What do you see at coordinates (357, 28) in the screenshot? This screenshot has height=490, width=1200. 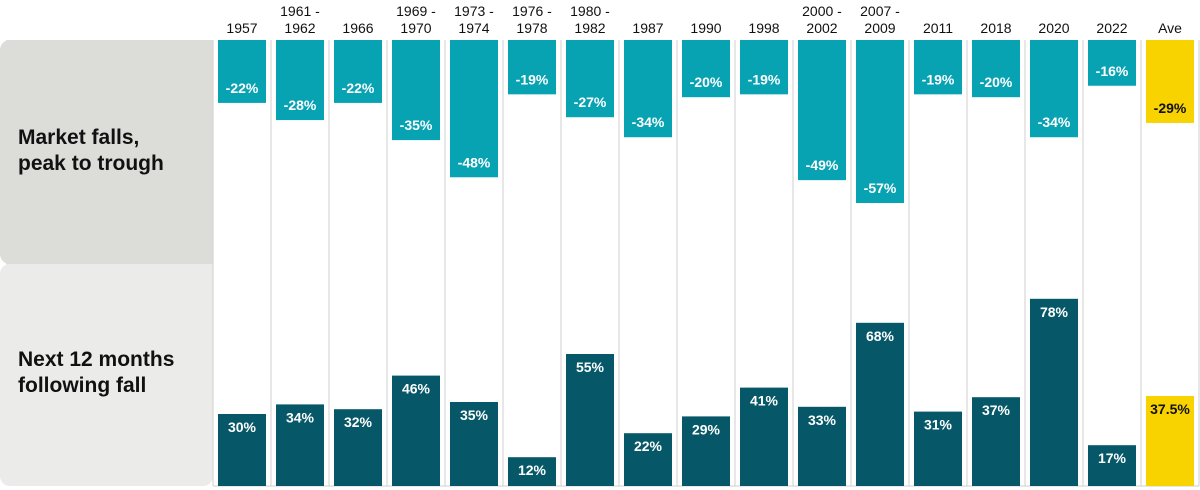 I see `column-header: 1966` at bounding box center [357, 28].